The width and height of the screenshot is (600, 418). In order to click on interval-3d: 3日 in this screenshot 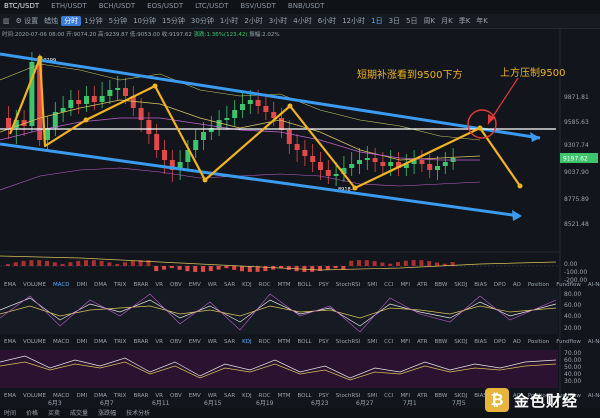, I will do `click(394, 21)`.